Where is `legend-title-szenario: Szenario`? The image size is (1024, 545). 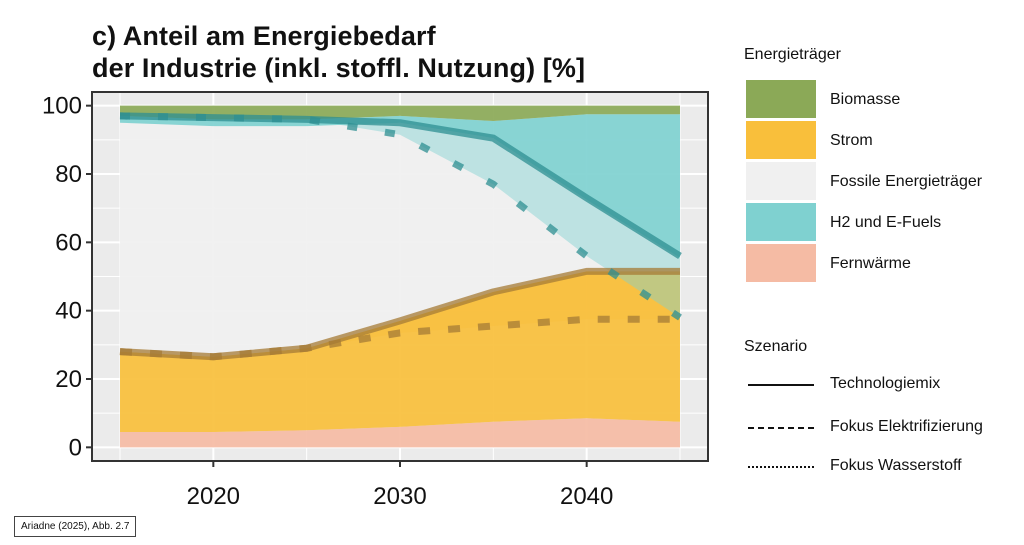
legend-title-szenario: Szenario is located at coordinates (776, 346).